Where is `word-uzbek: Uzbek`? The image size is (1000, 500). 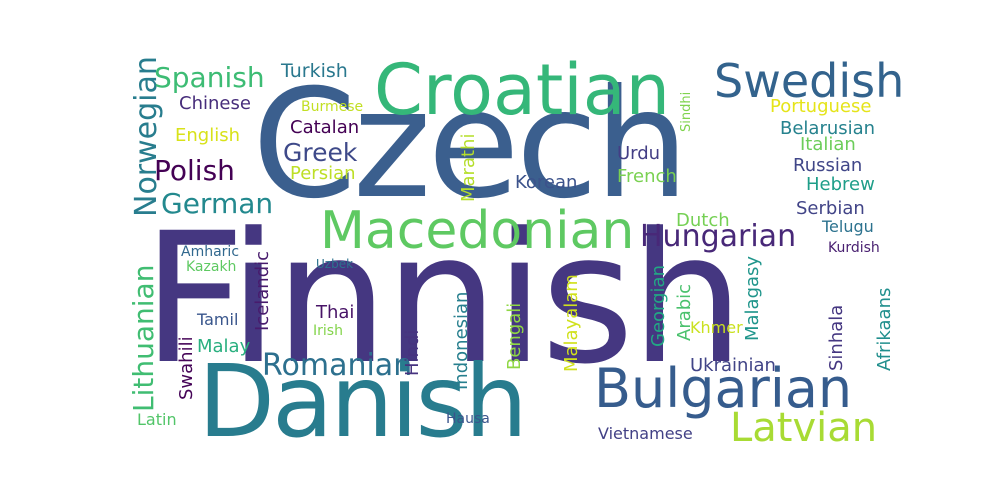 word-uzbek: Uzbek is located at coordinates (335, 264).